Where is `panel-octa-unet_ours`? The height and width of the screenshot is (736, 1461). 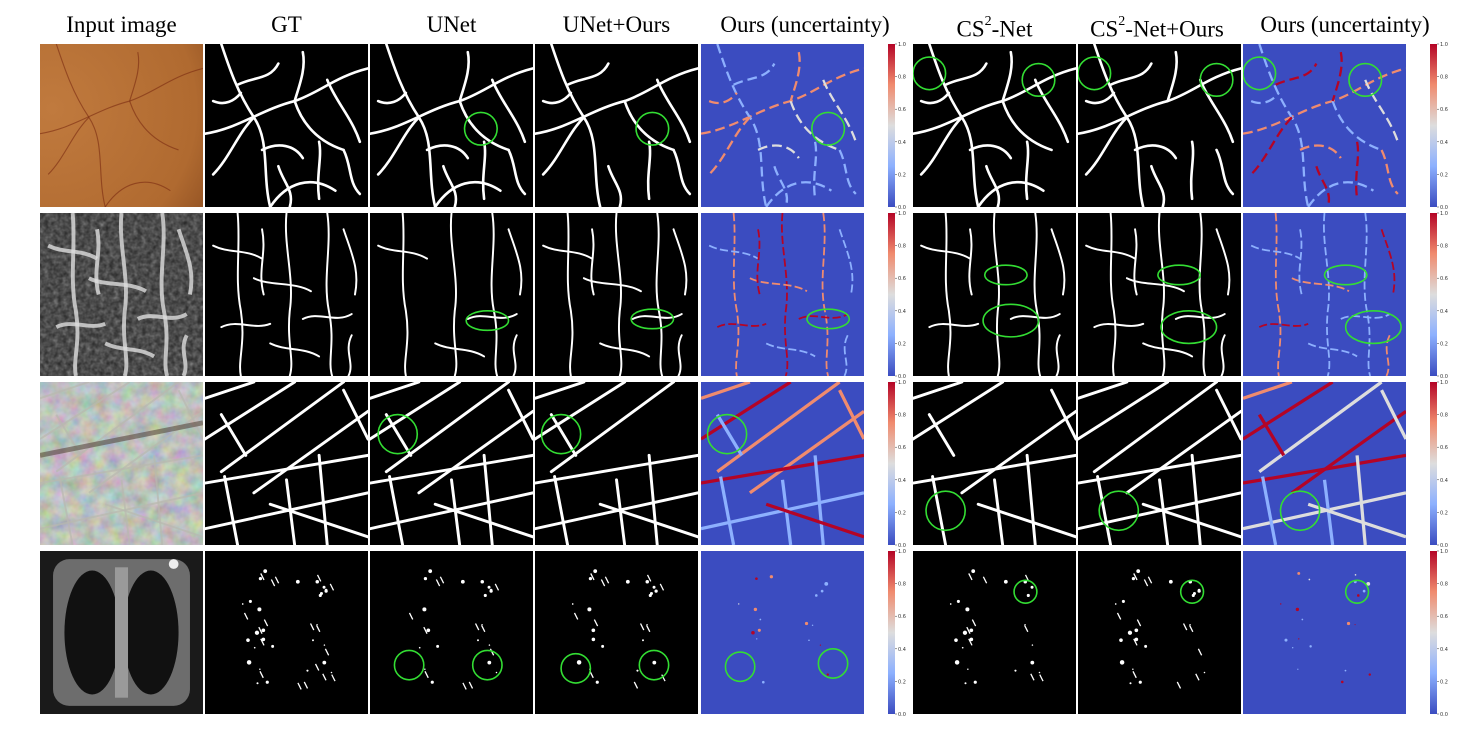 panel-octa-unet_ours is located at coordinates (616, 294).